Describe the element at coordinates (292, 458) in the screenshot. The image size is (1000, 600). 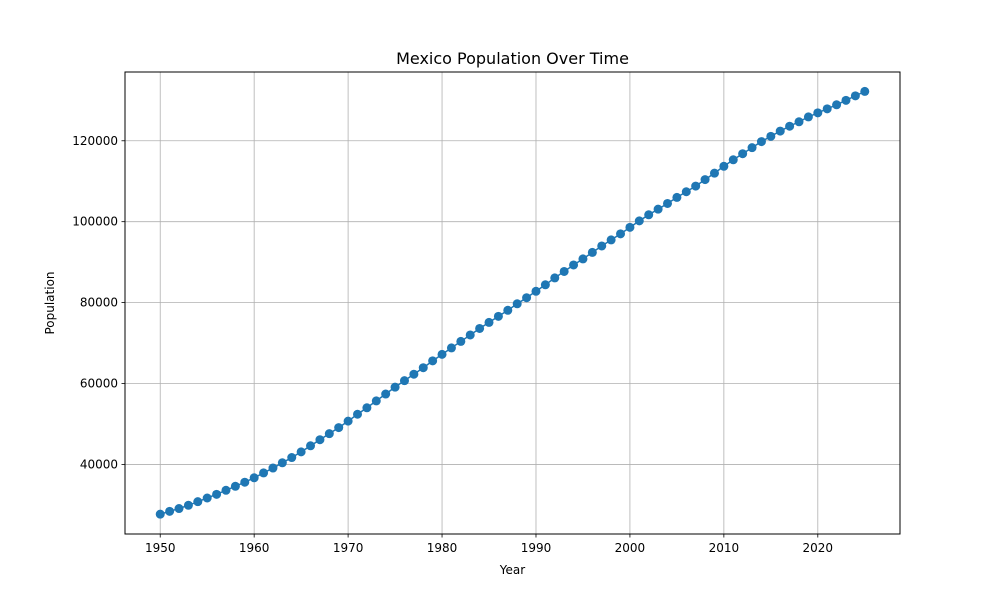
I see `data-point-1964` at that location.